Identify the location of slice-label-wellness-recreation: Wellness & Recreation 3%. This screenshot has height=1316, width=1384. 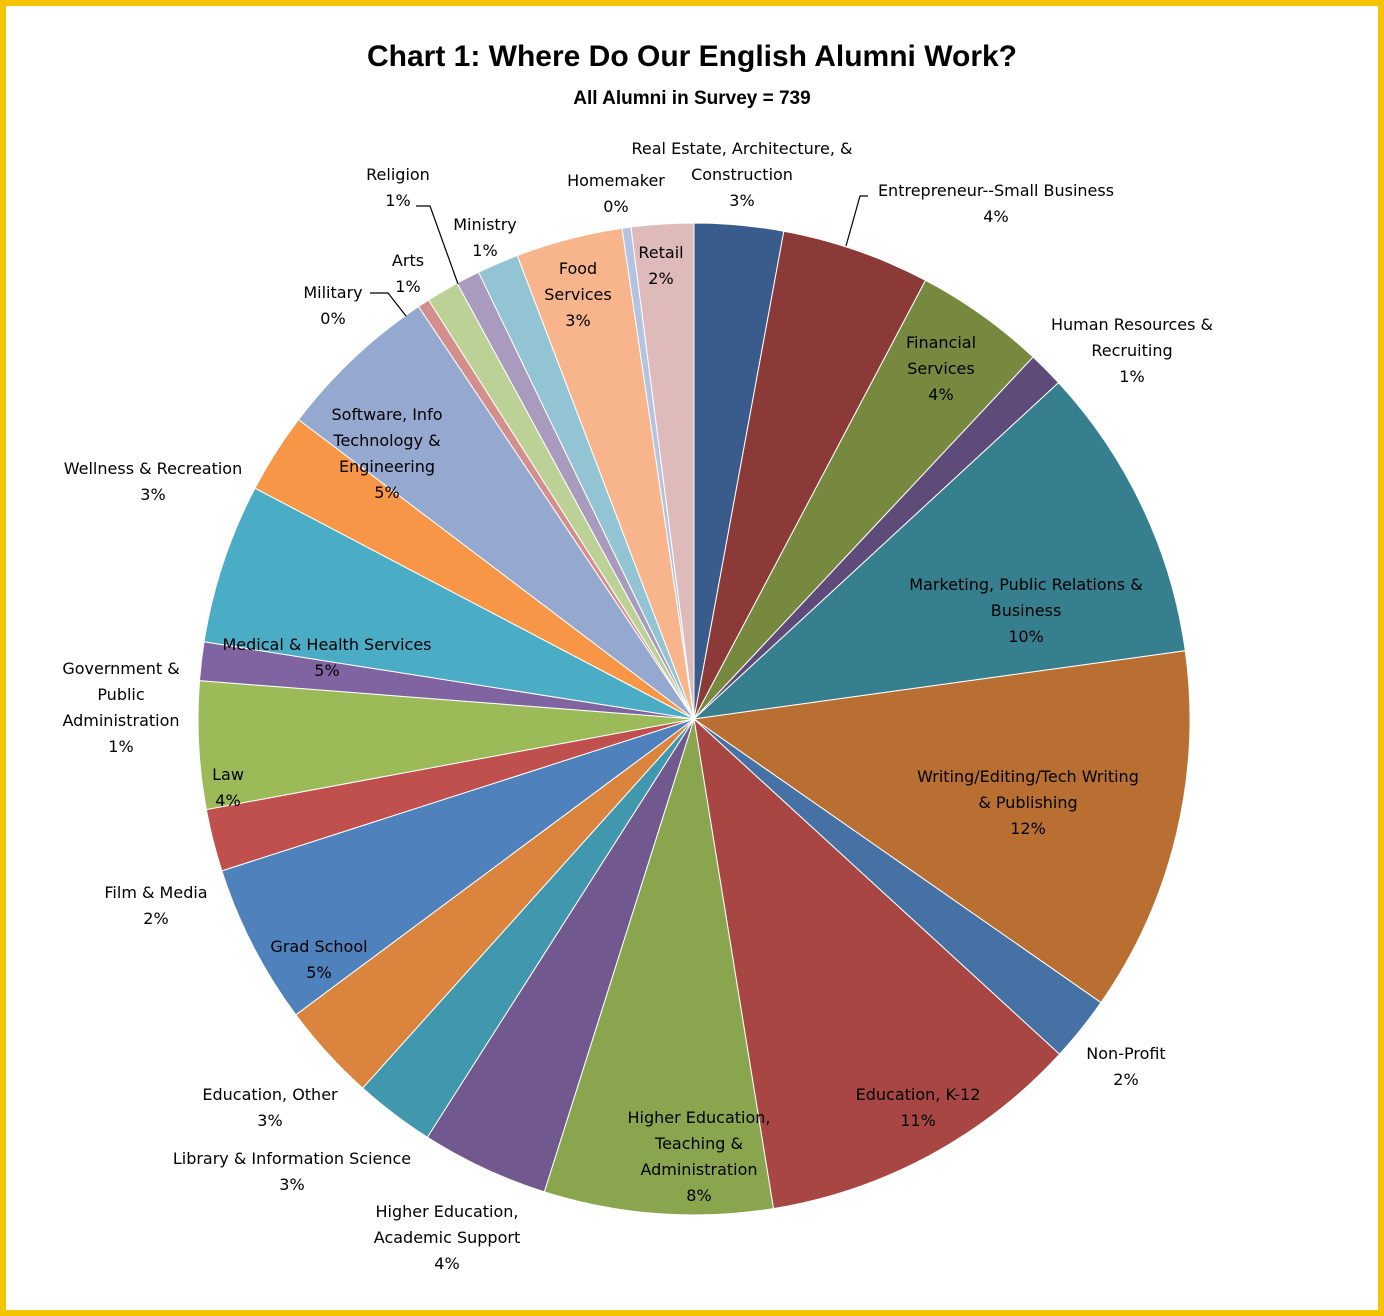
(153, 481).